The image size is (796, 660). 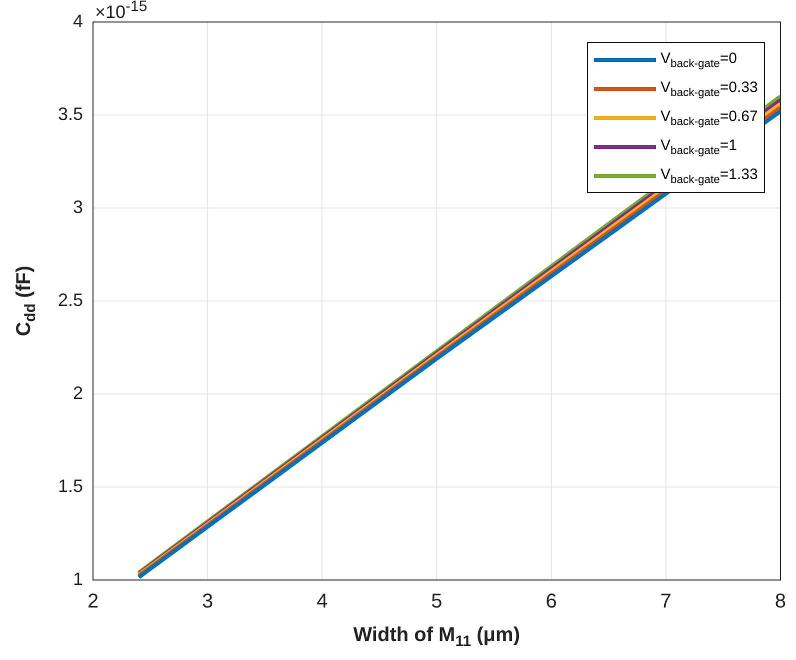 I want to click on y-tick-label: 4, so click(x=77, y=20).